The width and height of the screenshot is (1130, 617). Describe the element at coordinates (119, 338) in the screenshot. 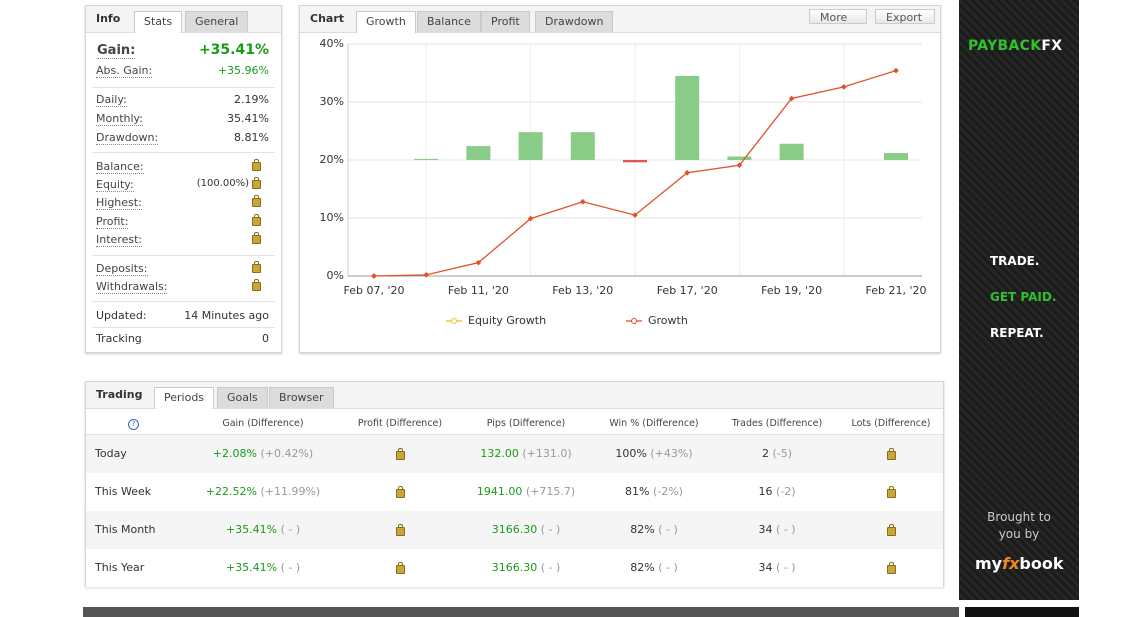

I see `stat-label: Tracking` at that location.